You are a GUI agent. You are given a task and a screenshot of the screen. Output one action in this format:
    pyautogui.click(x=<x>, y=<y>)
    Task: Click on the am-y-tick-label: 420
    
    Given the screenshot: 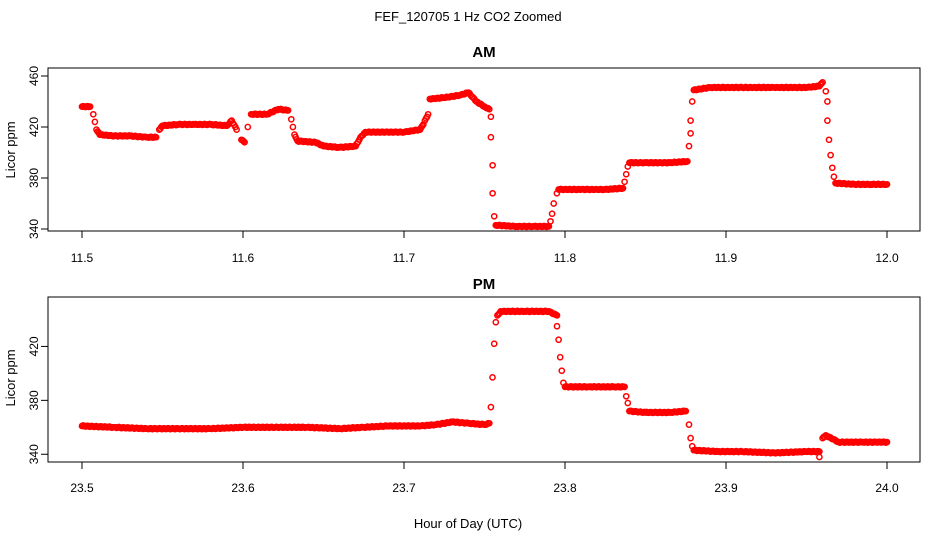 What is the action you would take?
    pyautogui.click(x=34, y=127)
    